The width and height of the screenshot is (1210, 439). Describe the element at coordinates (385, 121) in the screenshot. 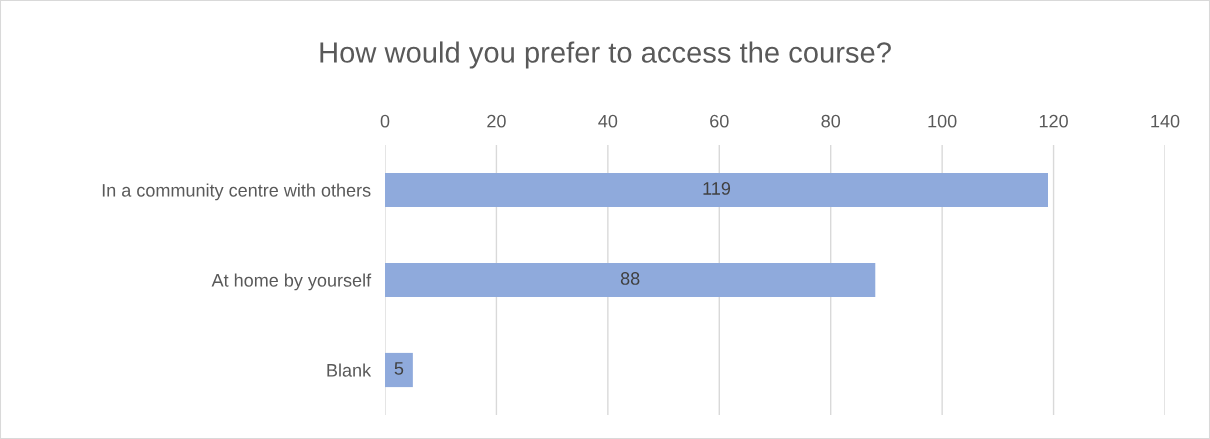

I see `x-tick-label: 0` at that location.